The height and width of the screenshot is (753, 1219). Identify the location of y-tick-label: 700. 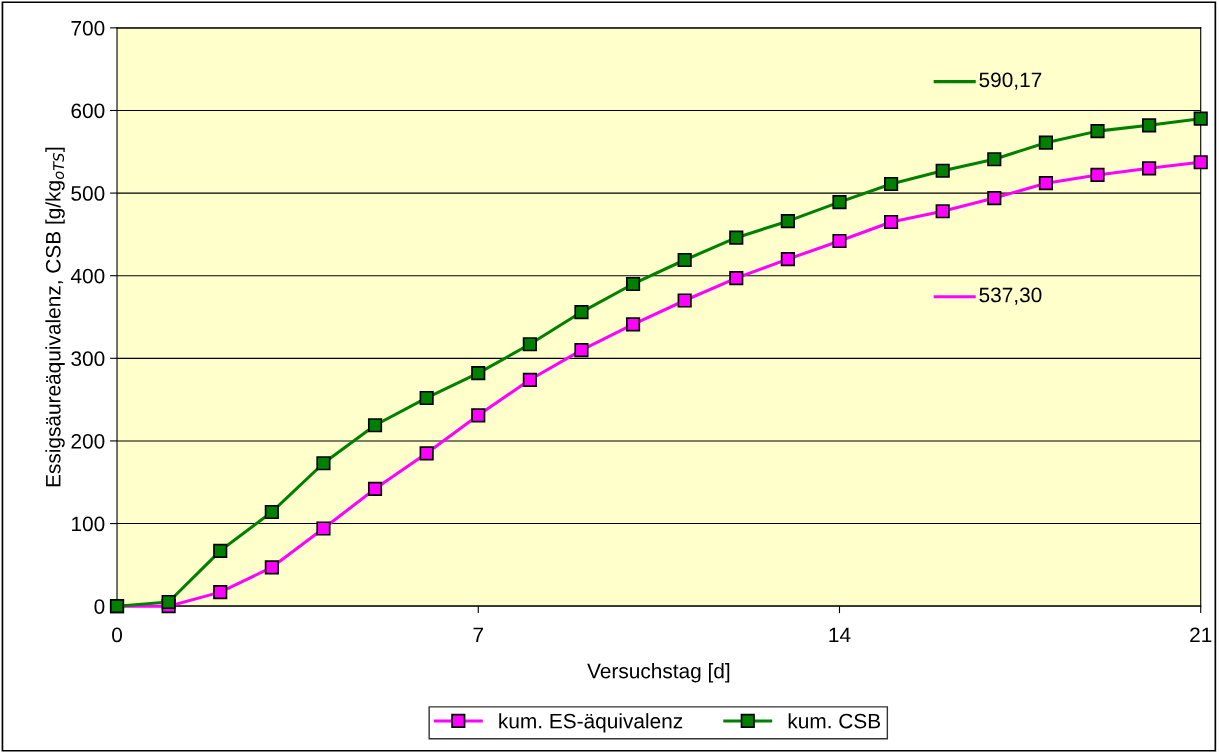
(88, 28).